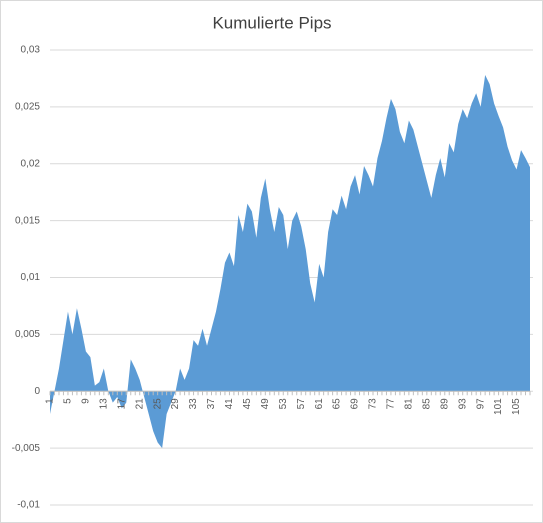 The width and height of the screenshot is (543, 523). I want to click on x-tick-label: 69, so click(355, 404).